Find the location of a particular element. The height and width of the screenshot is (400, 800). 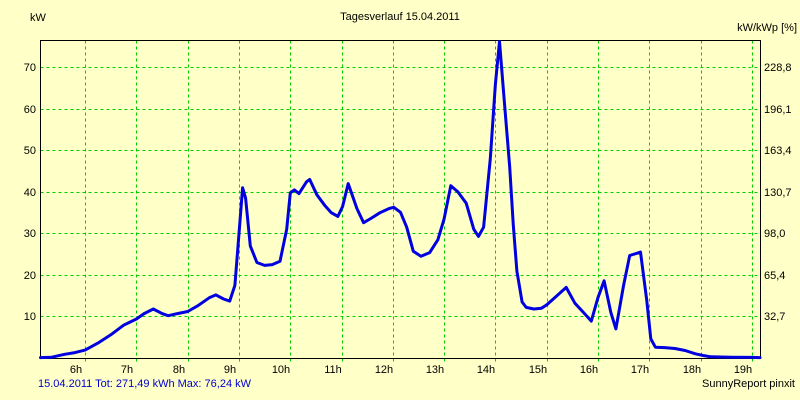

right-axis-tick-label: 196,1 is located at coordinates (778, 110).